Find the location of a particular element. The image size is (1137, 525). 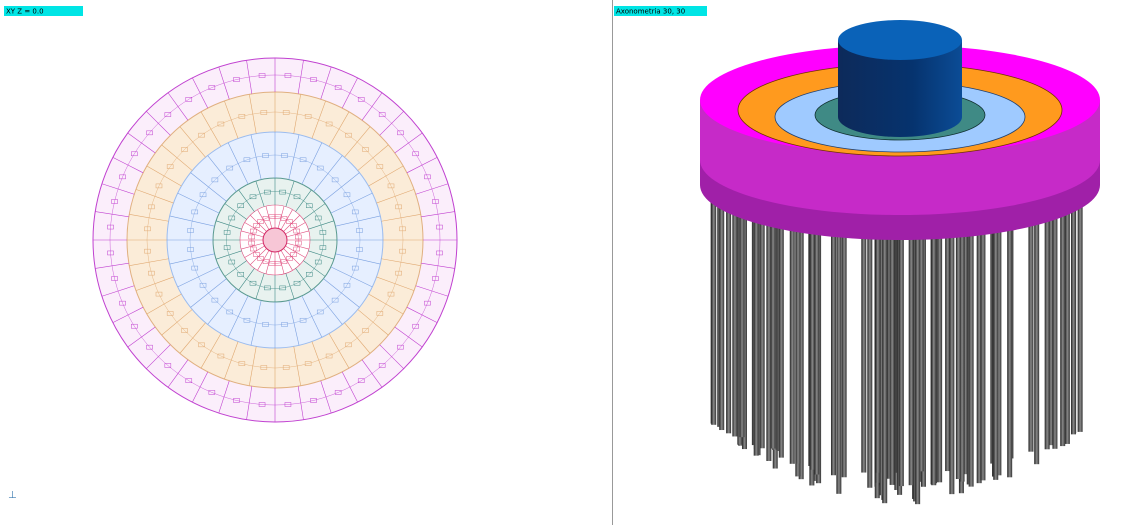

viewport-label: Axonometria 30, 30 is located at coordinates (650, 12).